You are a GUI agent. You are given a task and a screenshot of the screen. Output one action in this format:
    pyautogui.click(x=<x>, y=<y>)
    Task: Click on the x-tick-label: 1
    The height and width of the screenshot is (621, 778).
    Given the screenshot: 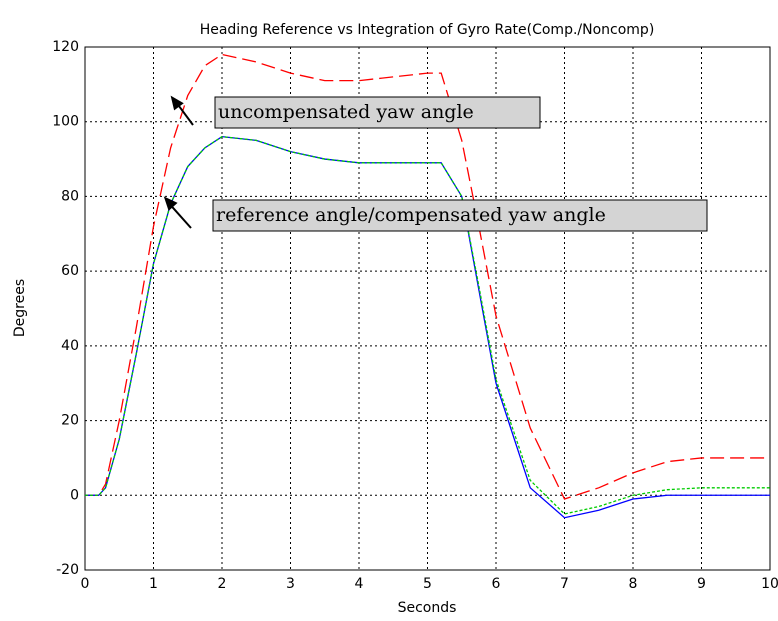 What is the action you would take?
    pyautogui.click(x=153, y=584)
    